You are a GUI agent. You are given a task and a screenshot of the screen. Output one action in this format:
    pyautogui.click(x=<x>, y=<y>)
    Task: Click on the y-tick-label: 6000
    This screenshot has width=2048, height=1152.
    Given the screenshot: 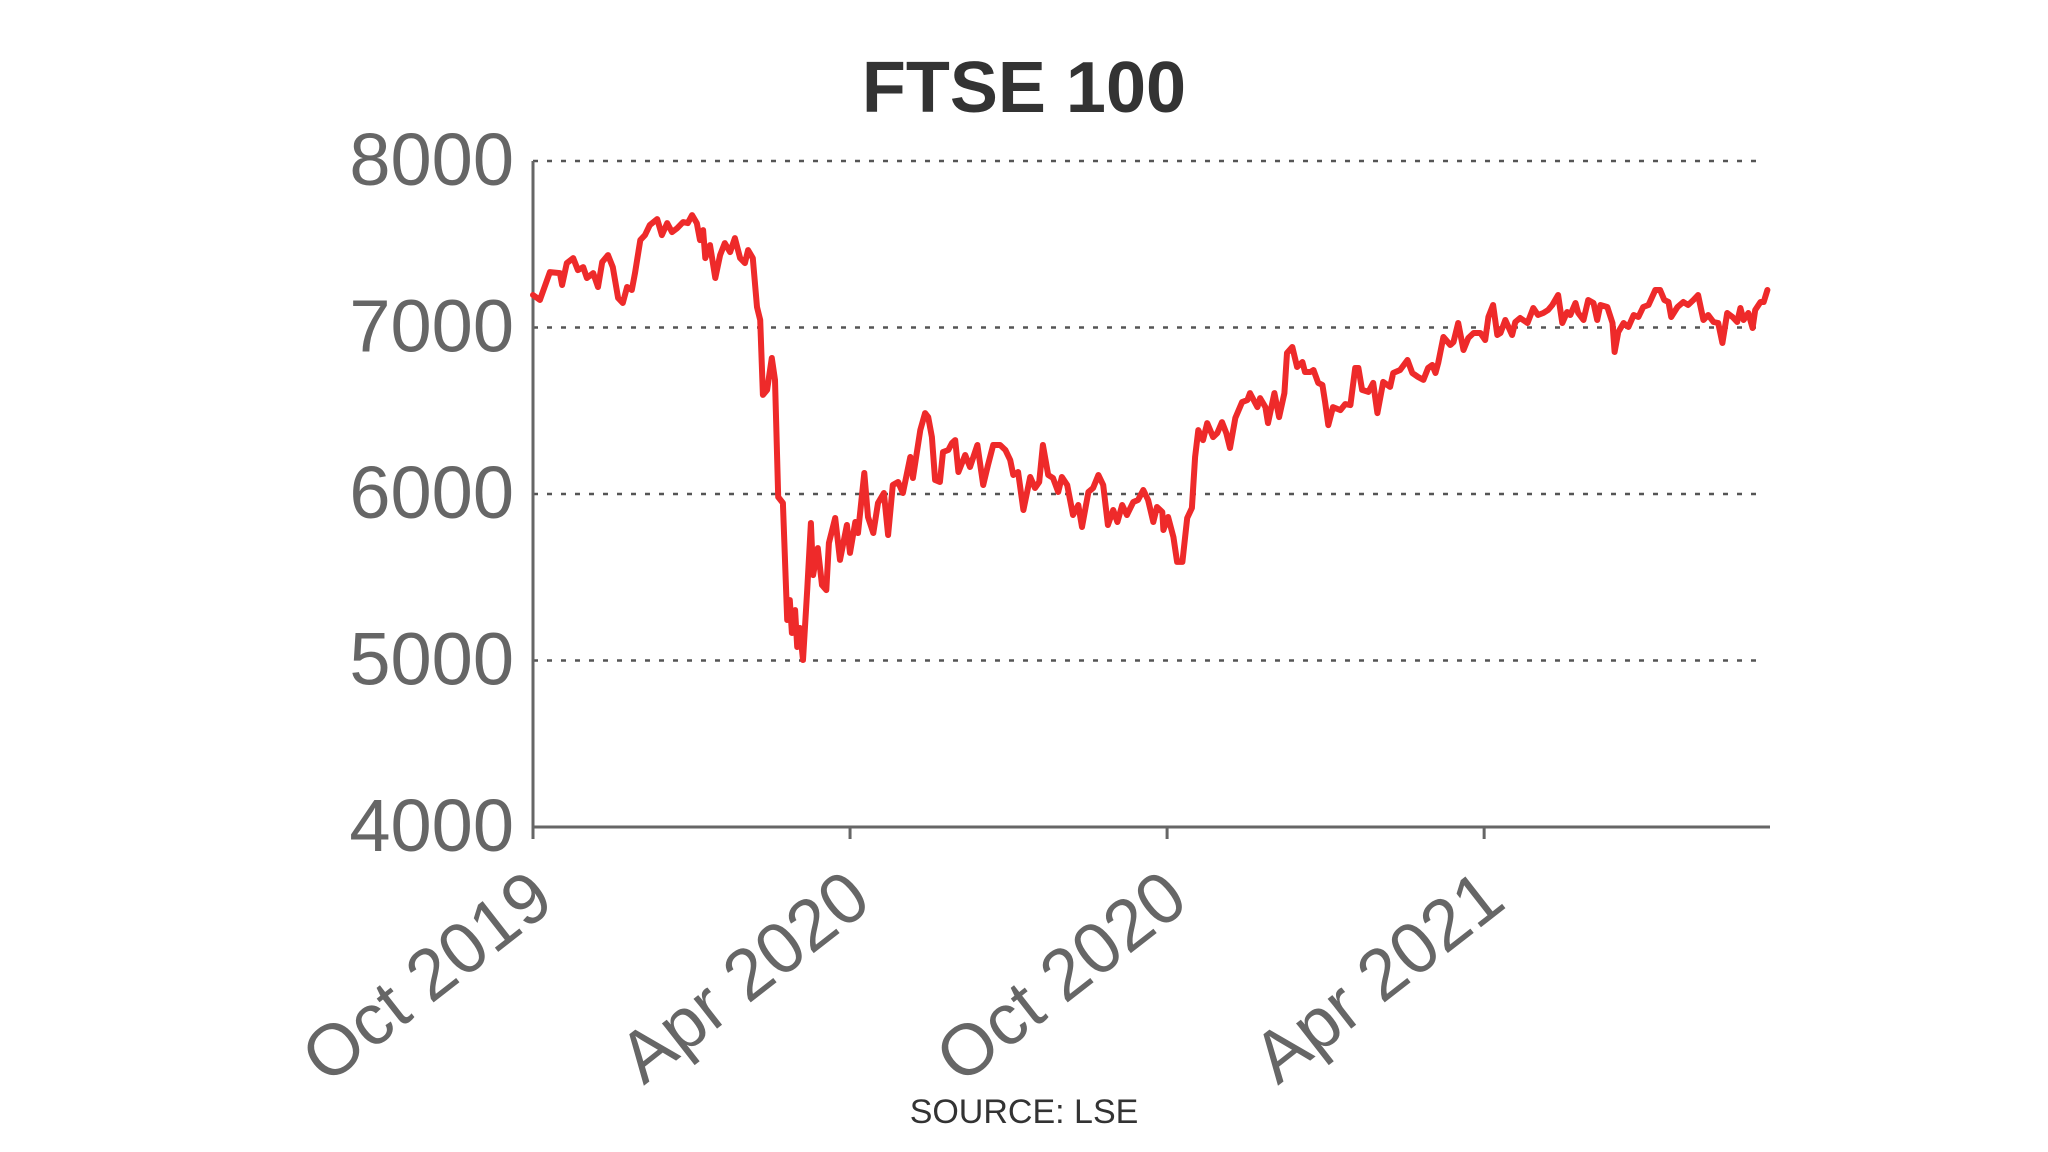 What is the action you would take?
    pyautogui.click(x=431, y=492)
    